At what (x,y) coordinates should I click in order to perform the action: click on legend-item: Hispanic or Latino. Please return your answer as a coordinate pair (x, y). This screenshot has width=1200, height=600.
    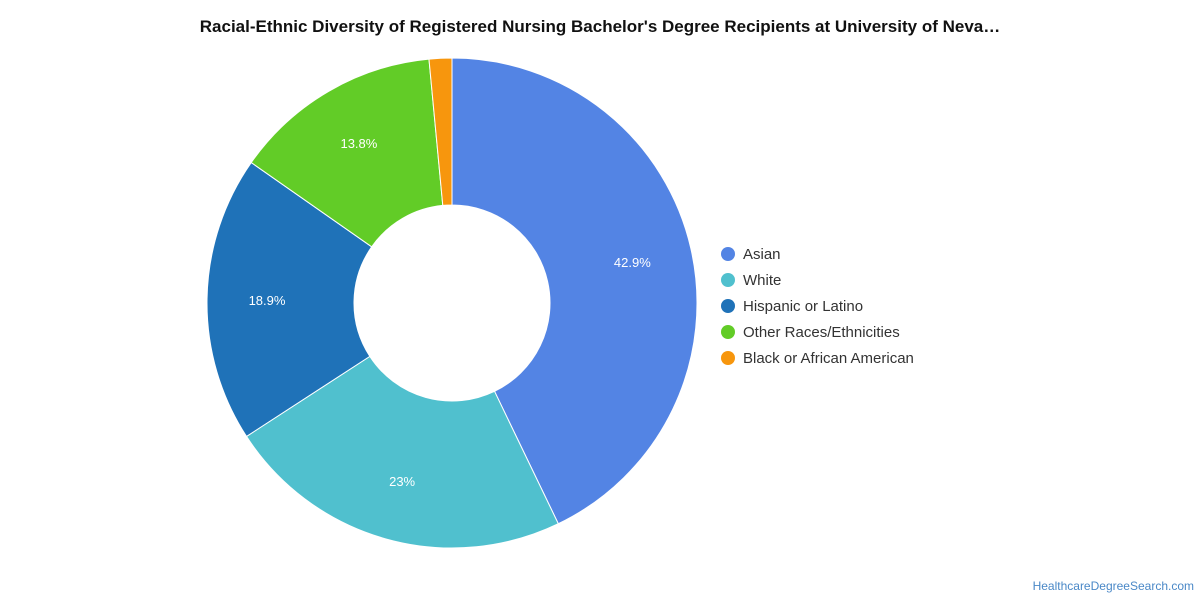
    Looking at the image, I should click on (817, 306).